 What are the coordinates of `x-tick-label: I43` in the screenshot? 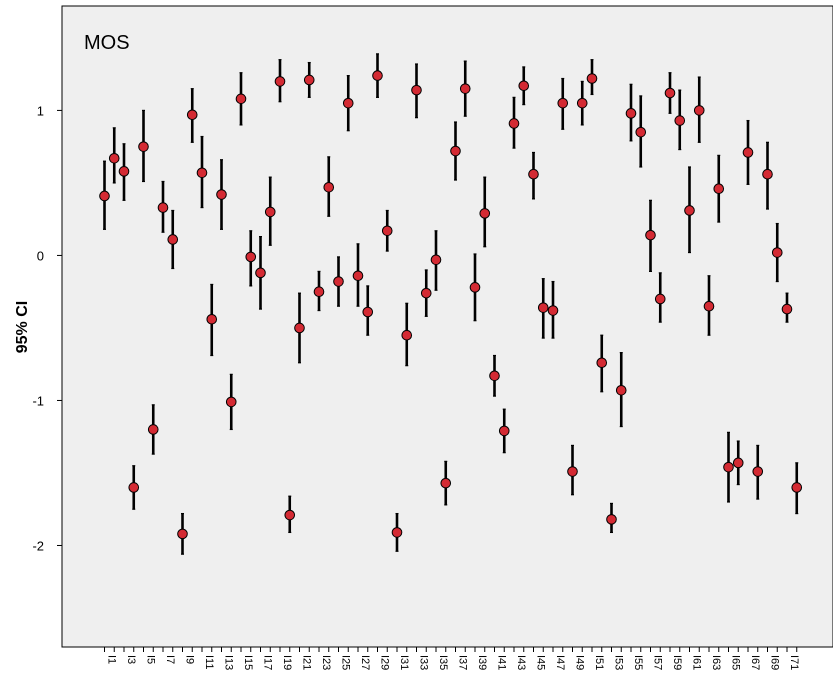 It's located at (521, 662).